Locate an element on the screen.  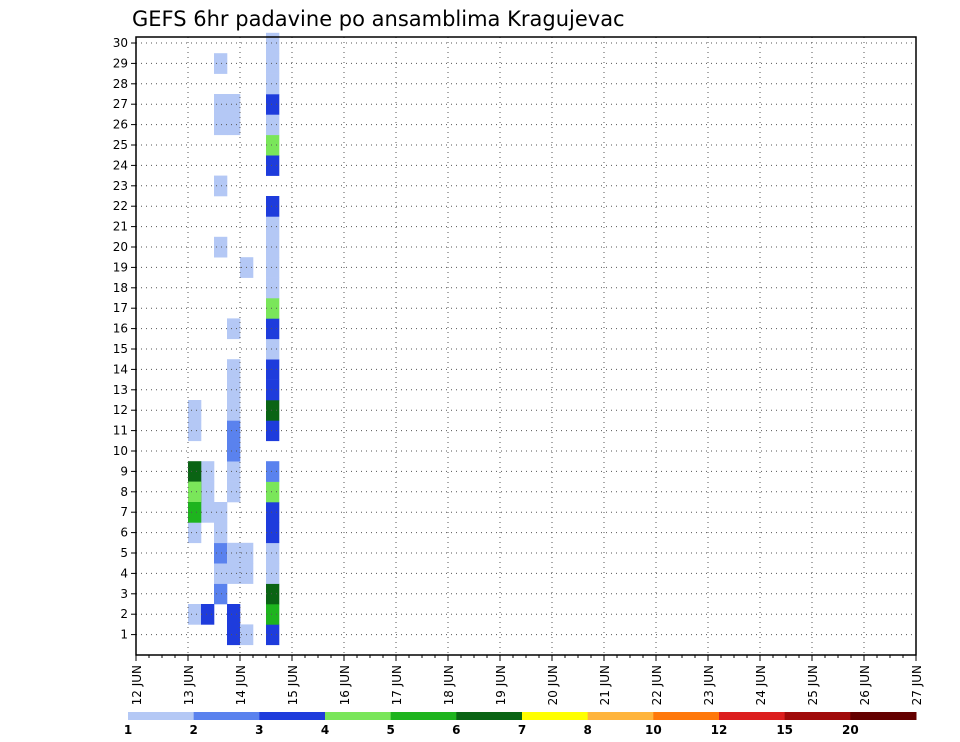
x-tick-label: 19 JUN is located at coordinates (501, 685).